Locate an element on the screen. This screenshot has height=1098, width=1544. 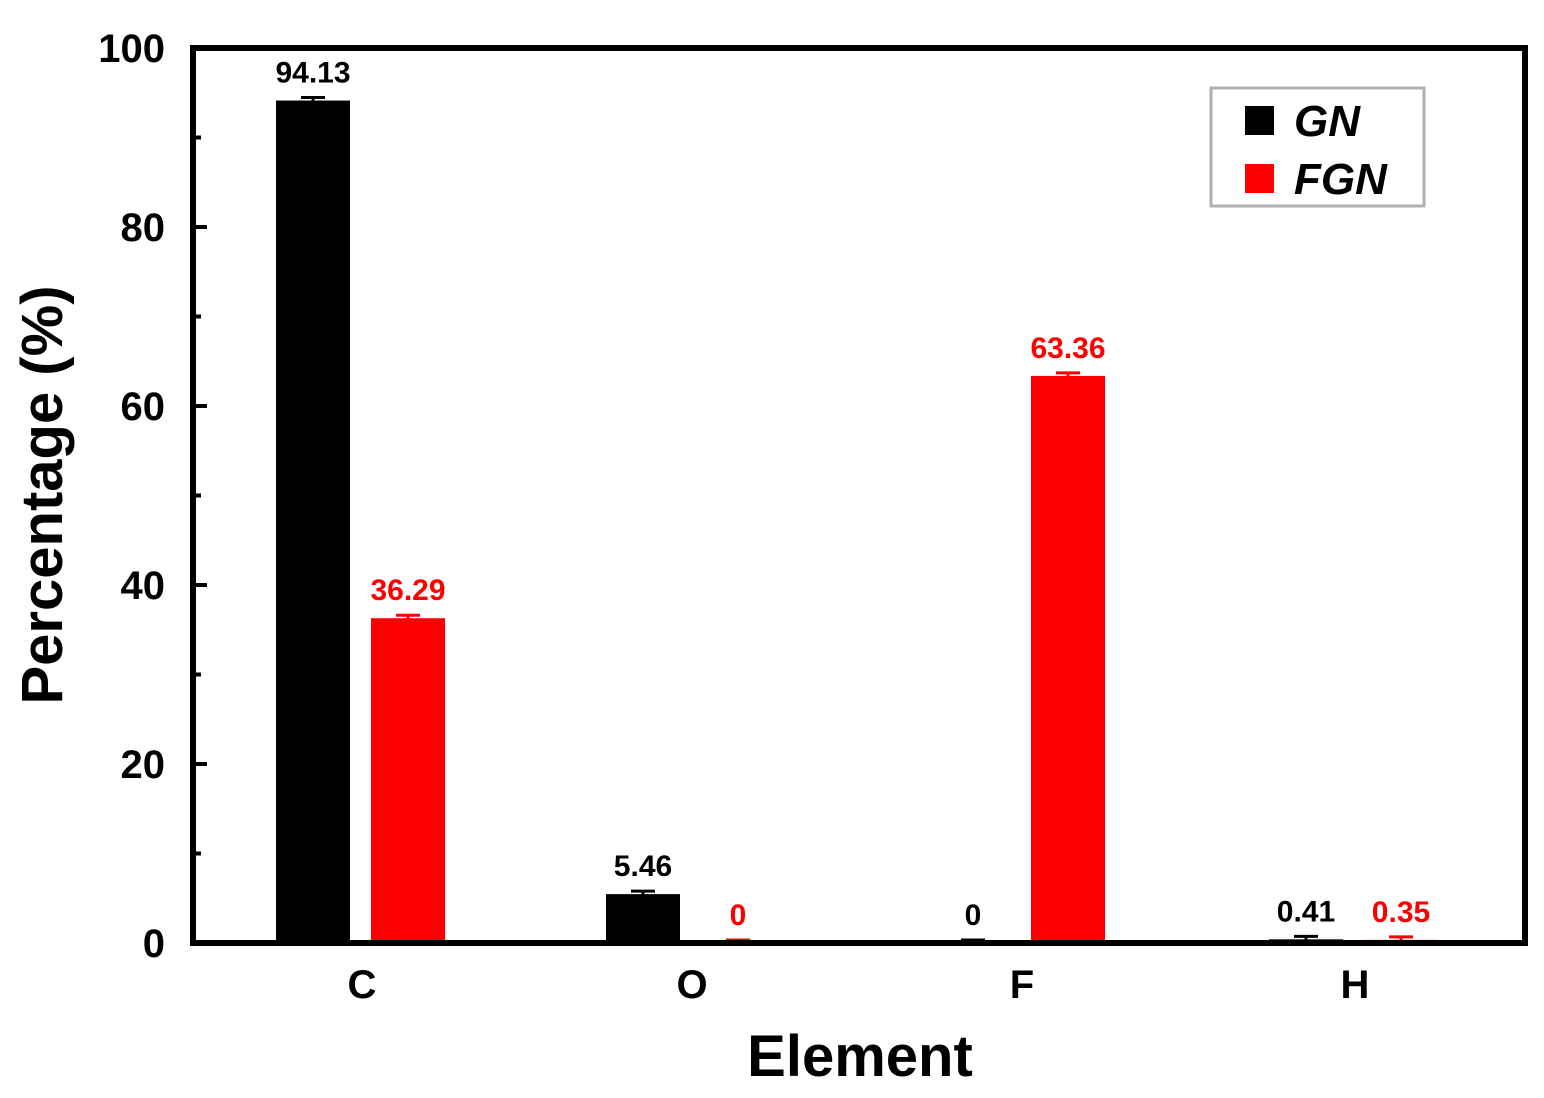
y-tick-label: 0 is located at coordinates (154, 944).